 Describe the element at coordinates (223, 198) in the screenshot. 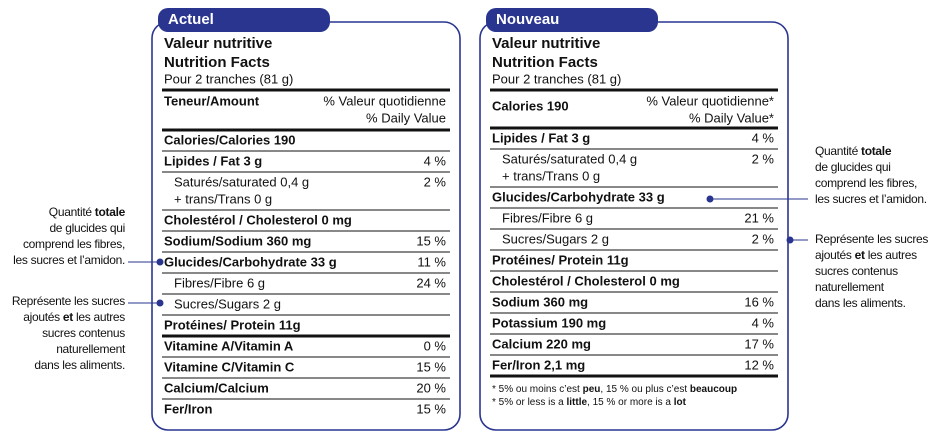

I see `row-label: + trans/Trans 0 g` at that location.